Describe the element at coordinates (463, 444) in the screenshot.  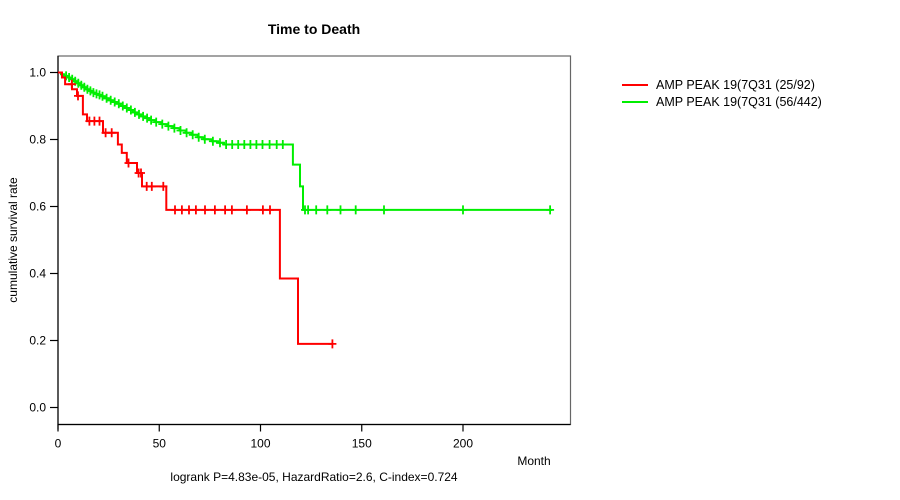
I see `x-tick-label: 200` at that location.